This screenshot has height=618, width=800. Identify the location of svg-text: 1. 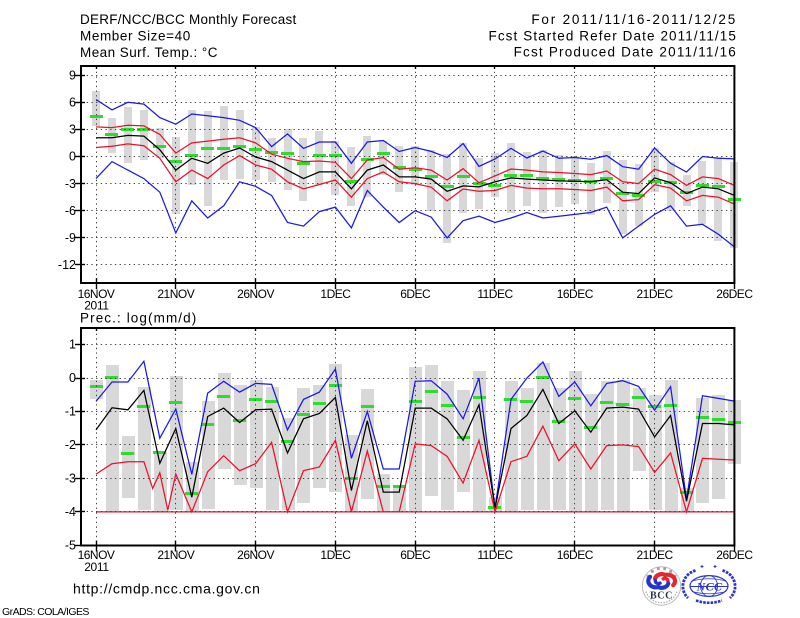
(72, 345).